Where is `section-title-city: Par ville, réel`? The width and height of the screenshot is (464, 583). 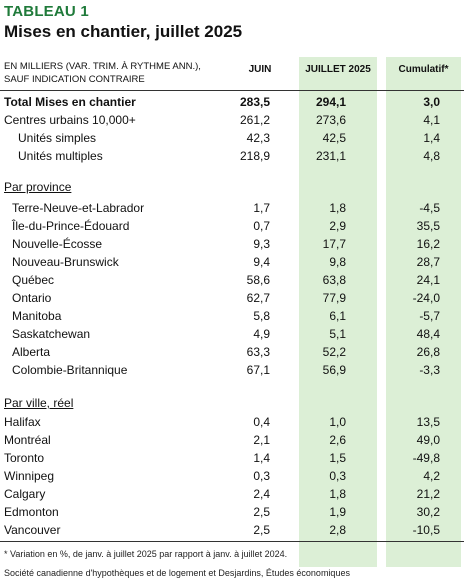 section-title-city: Par ville, réel is located at coordinates (39, 403).